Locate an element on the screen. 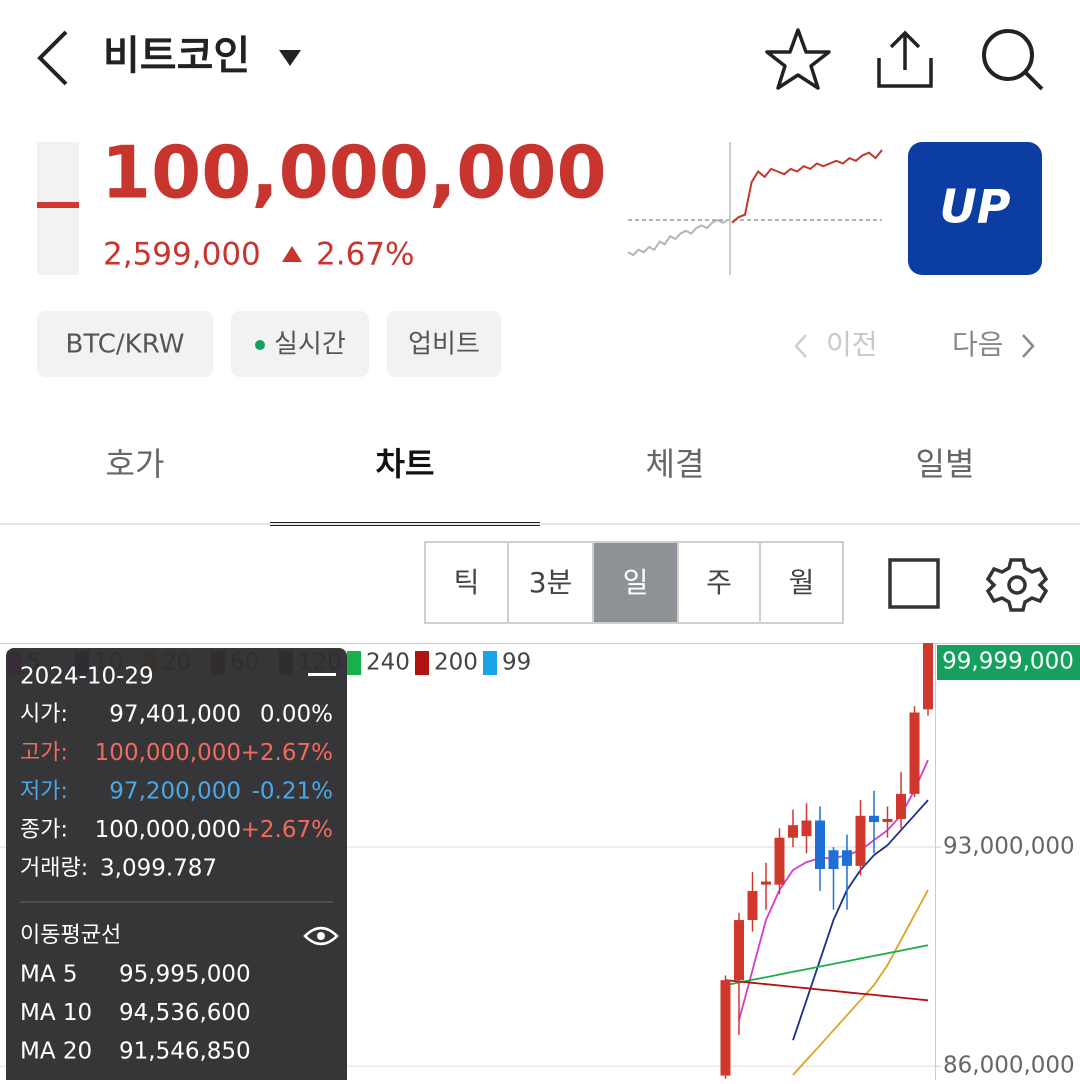 The image size is (1080, 1084). period-label: 틱 is located at coordinates (467, 582).